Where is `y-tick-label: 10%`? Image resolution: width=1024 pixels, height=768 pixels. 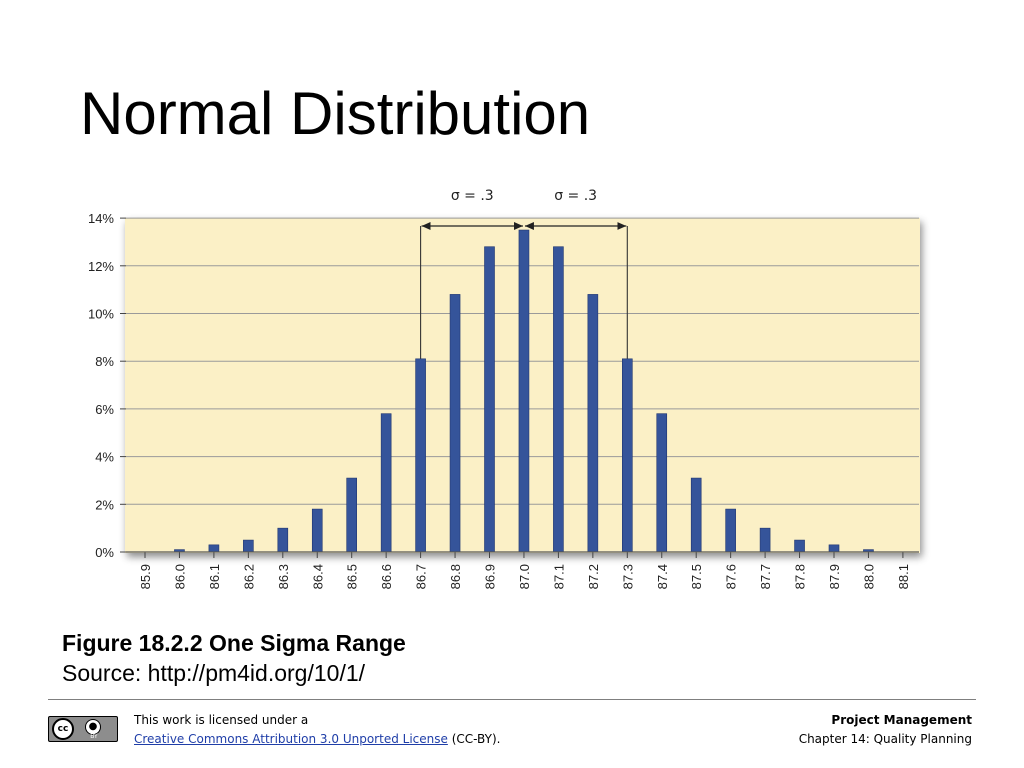 y-tick-label: 10% is located at coordinates (101, 314).